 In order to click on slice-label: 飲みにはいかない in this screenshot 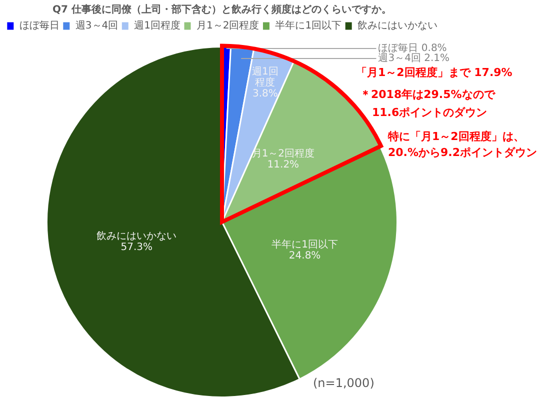, I will do `click(136, 236)`.